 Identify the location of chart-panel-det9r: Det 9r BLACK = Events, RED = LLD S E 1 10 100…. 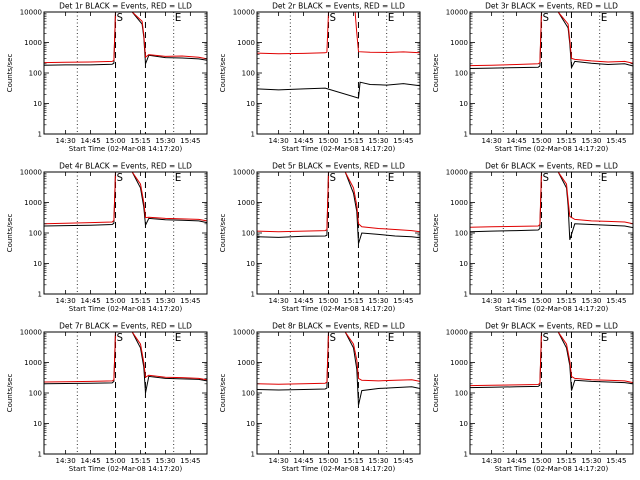
(532, 400).